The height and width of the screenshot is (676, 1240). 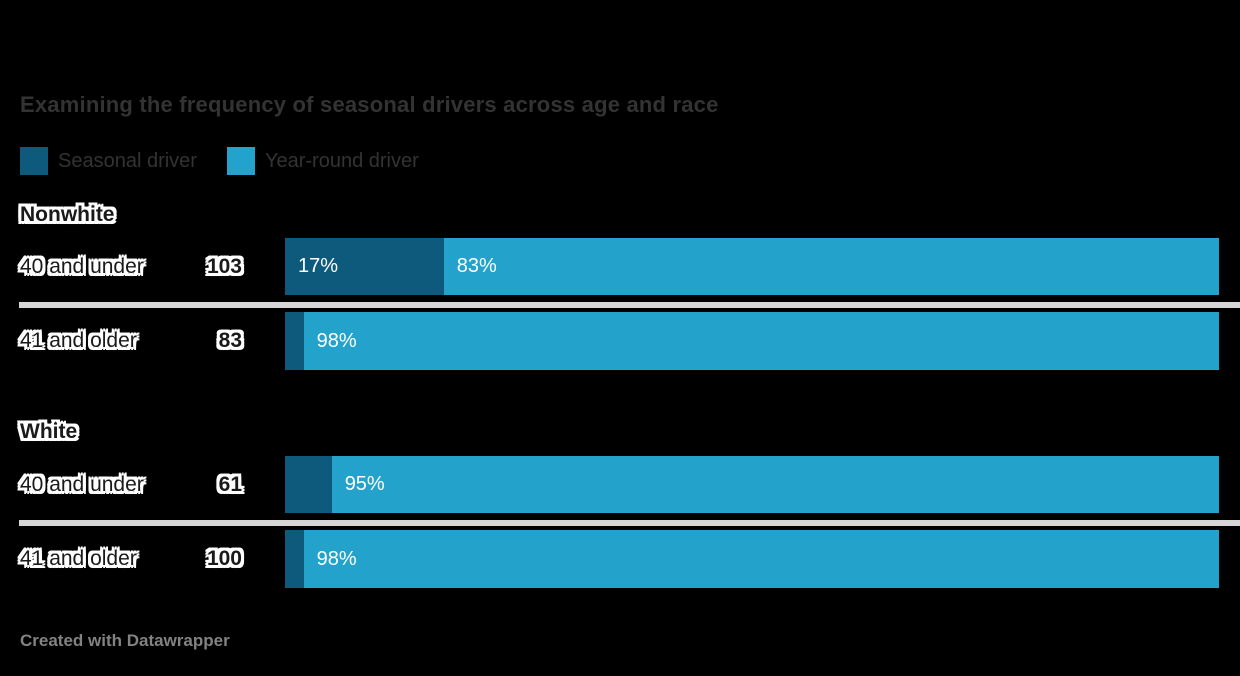 I want to click on row-count: 83, so click(x=230, y=340).